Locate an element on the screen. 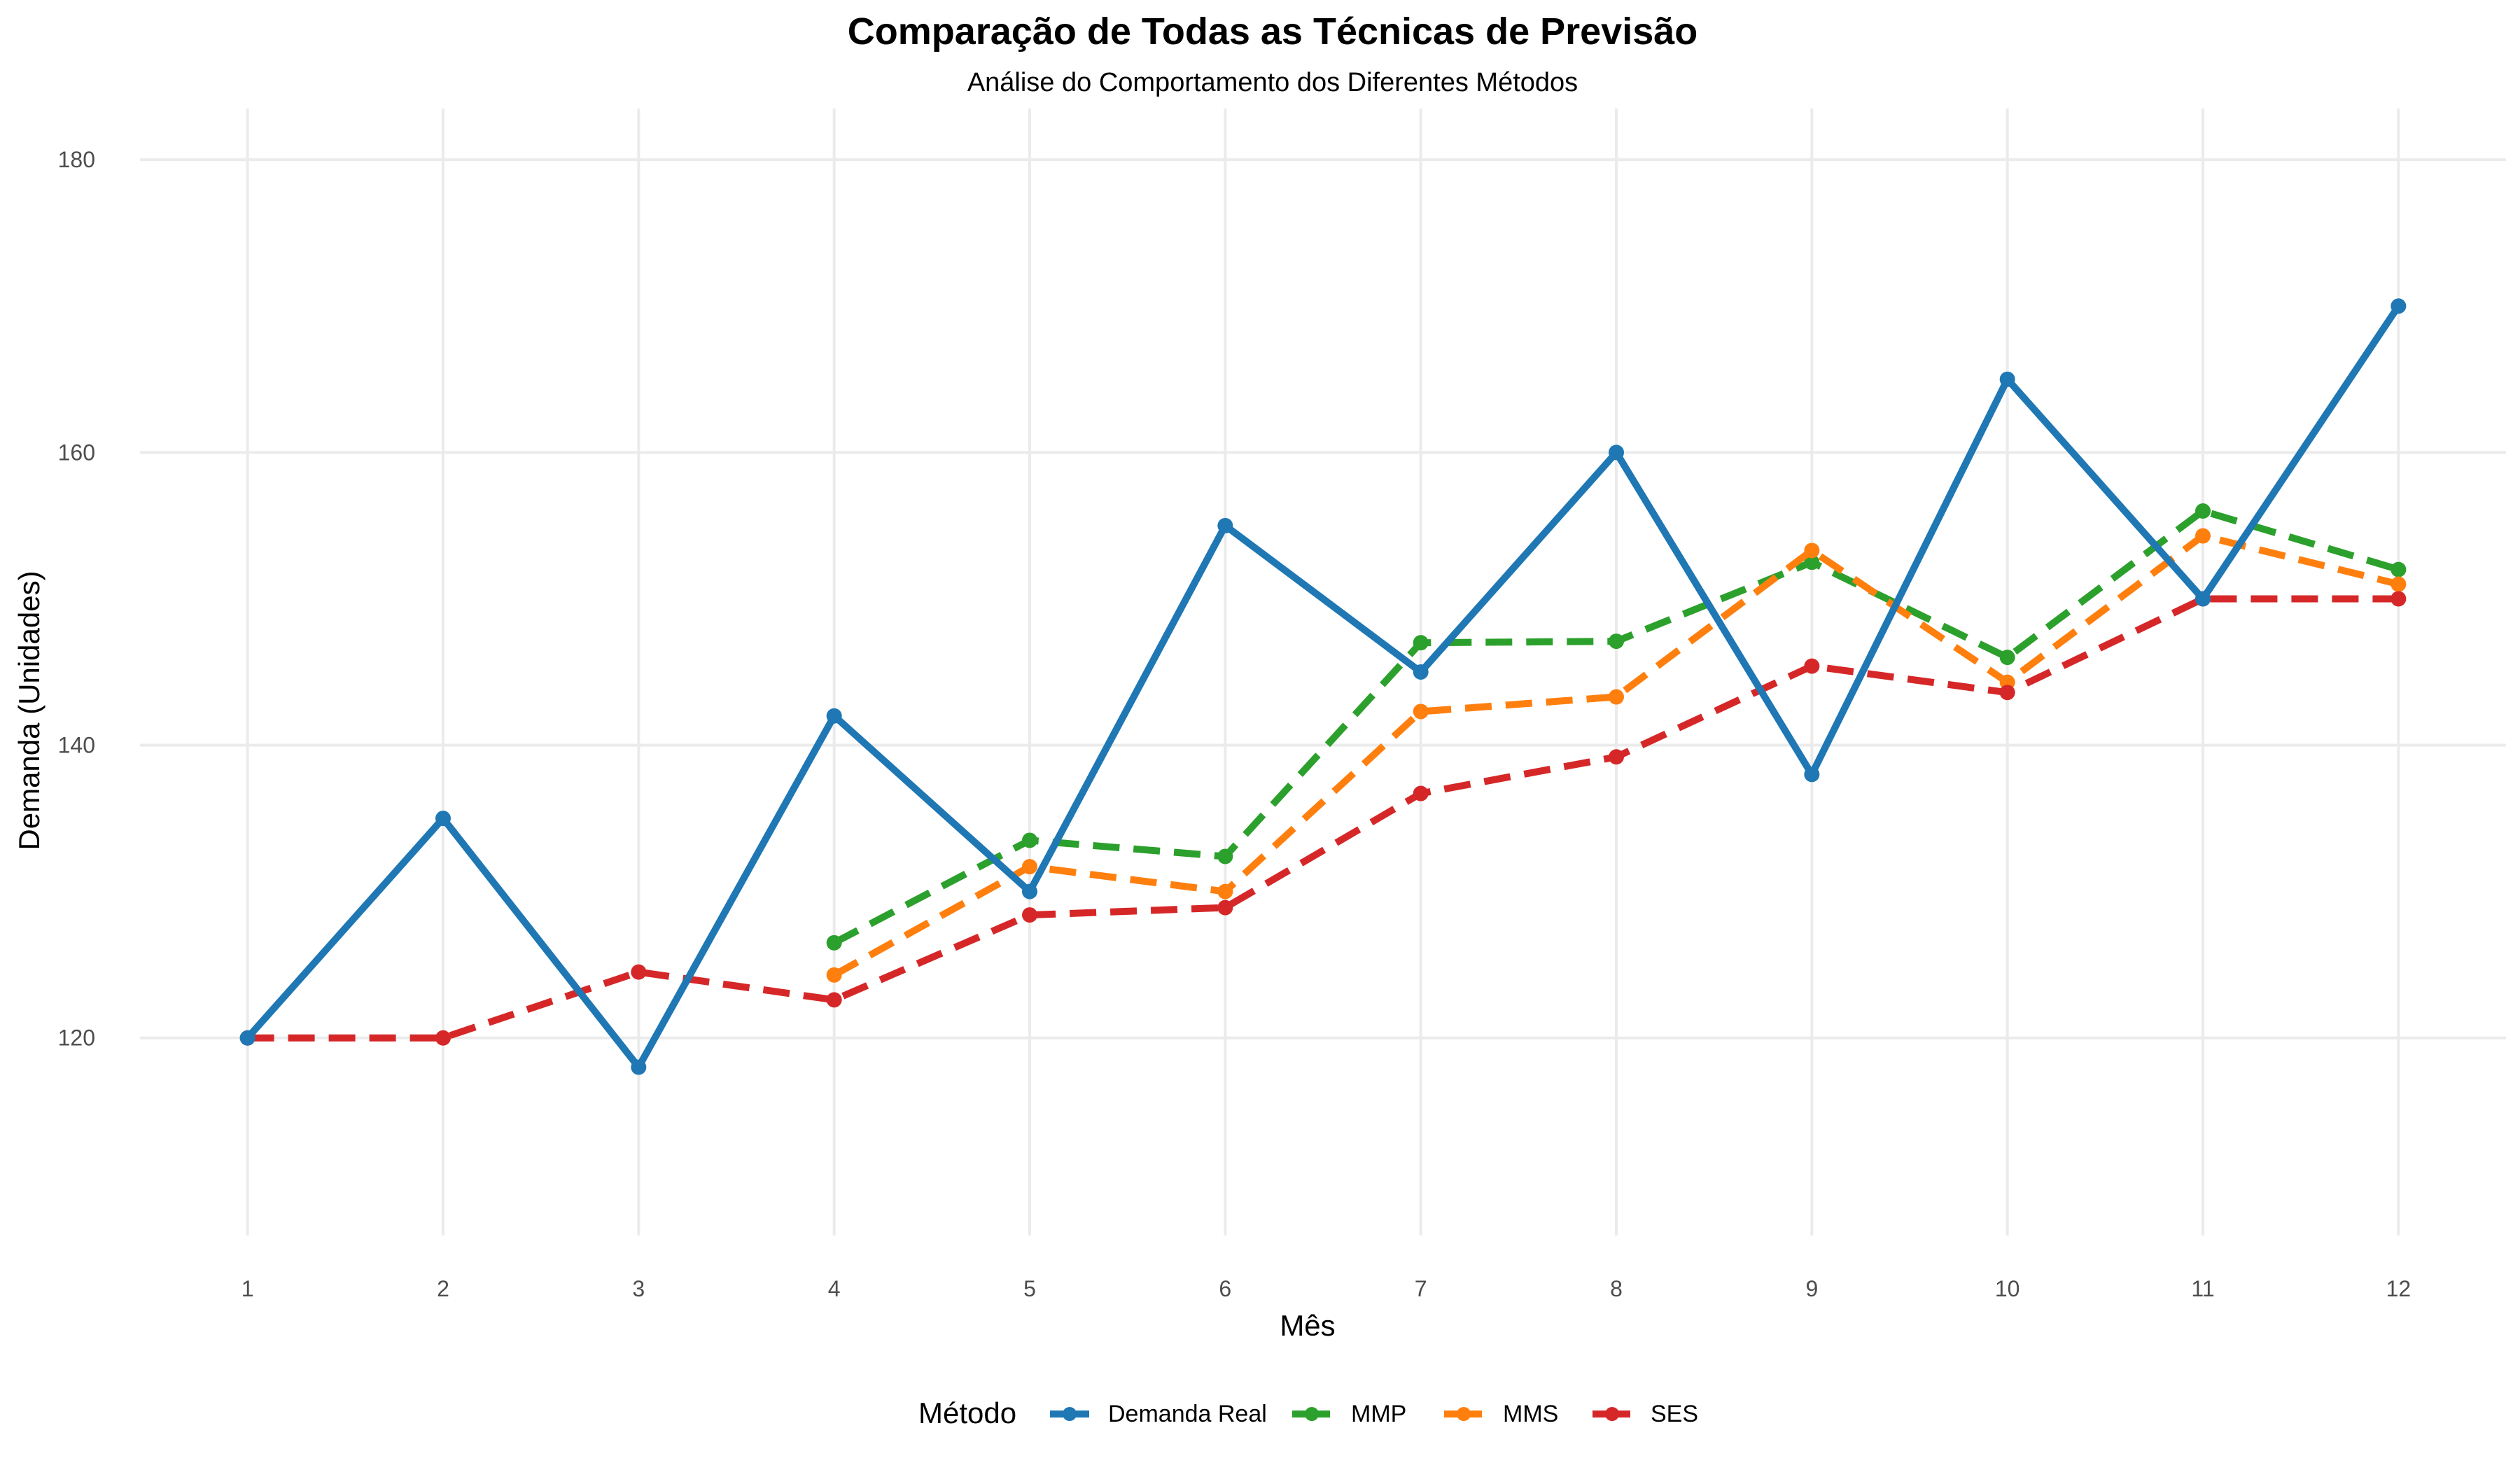 The height and width of the screenshot is (1470, 2520). x-tick-label: 3 is located at coordinates (638, 1288).